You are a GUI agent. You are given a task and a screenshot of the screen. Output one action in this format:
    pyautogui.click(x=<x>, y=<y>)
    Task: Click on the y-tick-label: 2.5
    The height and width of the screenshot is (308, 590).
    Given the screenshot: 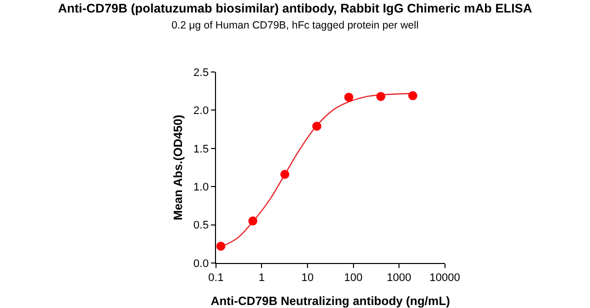 What is the action you would take?
    pyautogui.click(x=201, y=72)
    